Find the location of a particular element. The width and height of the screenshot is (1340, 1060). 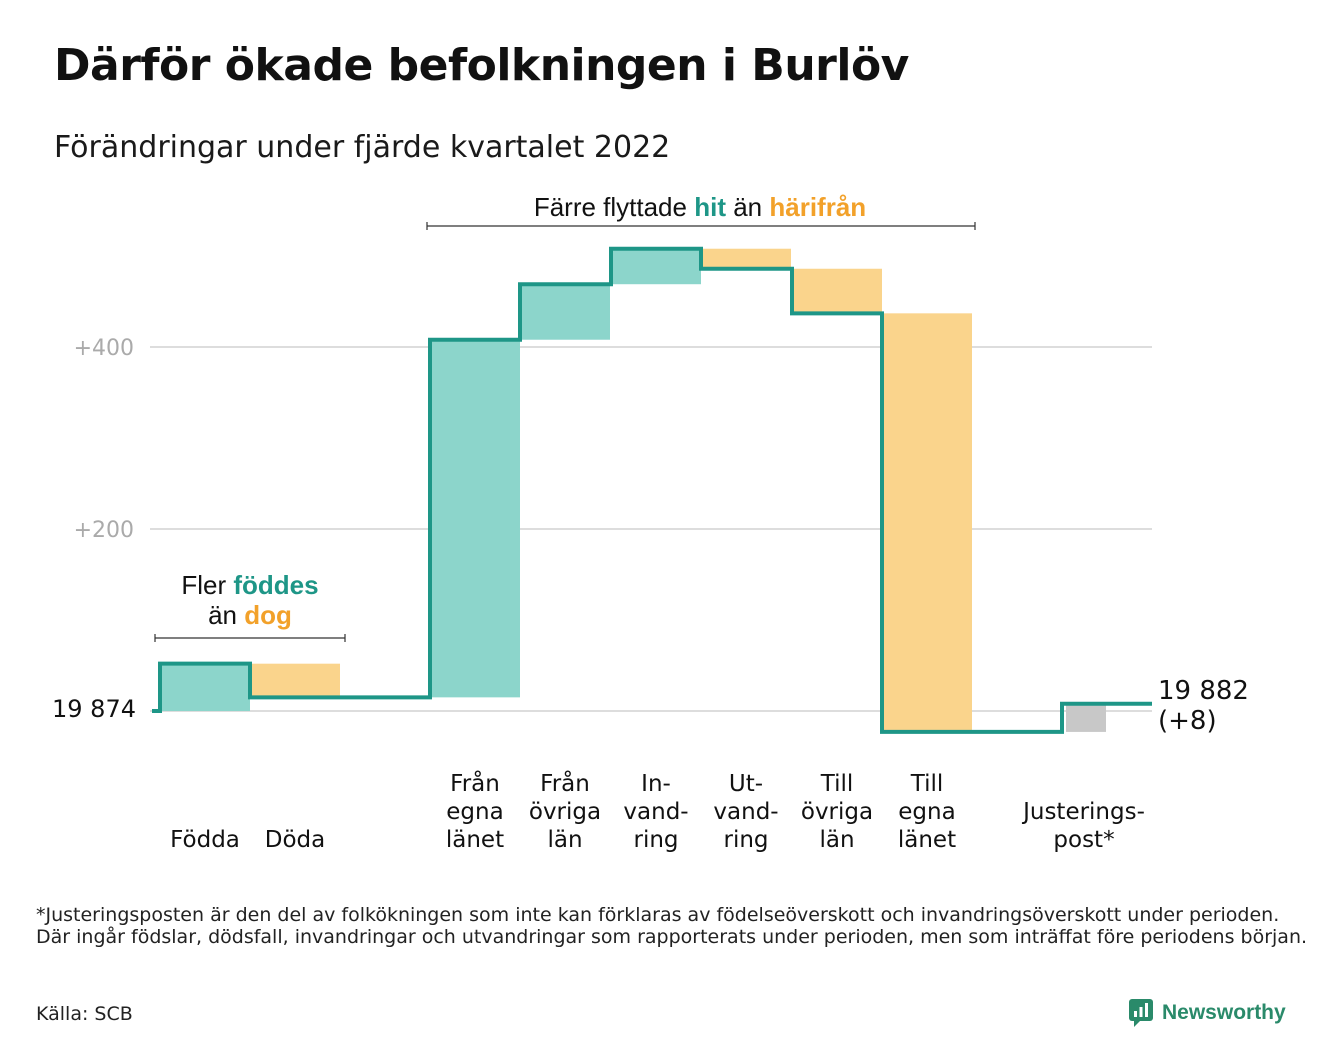

annotation-segment-orange: härifrån is located at coordinates (817, 207).